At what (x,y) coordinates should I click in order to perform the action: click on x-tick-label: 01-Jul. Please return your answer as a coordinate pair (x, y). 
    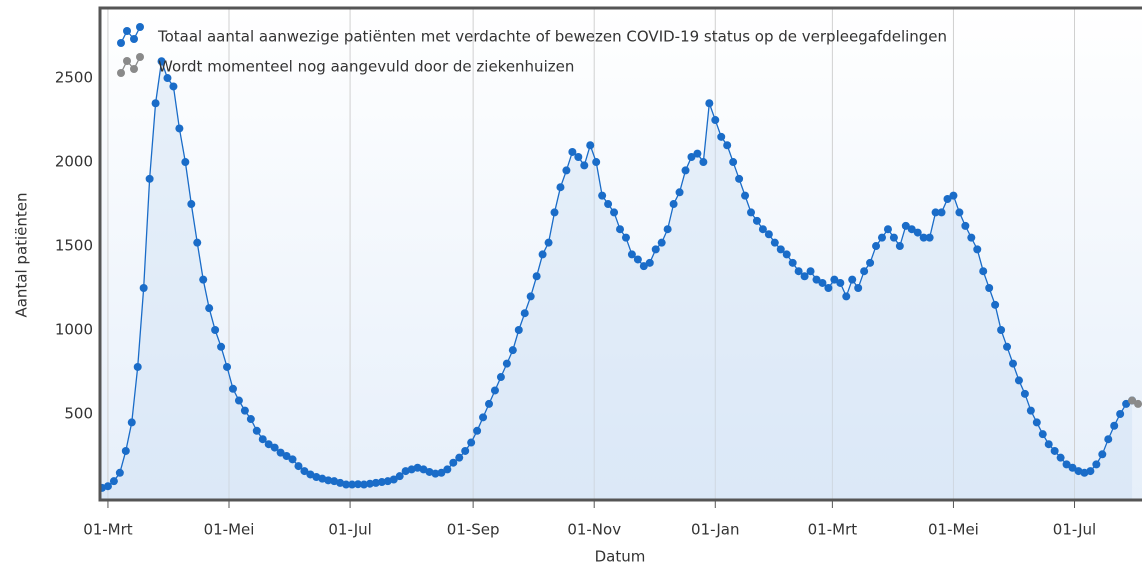
    Looking at the image, I should click on (1074, 530).